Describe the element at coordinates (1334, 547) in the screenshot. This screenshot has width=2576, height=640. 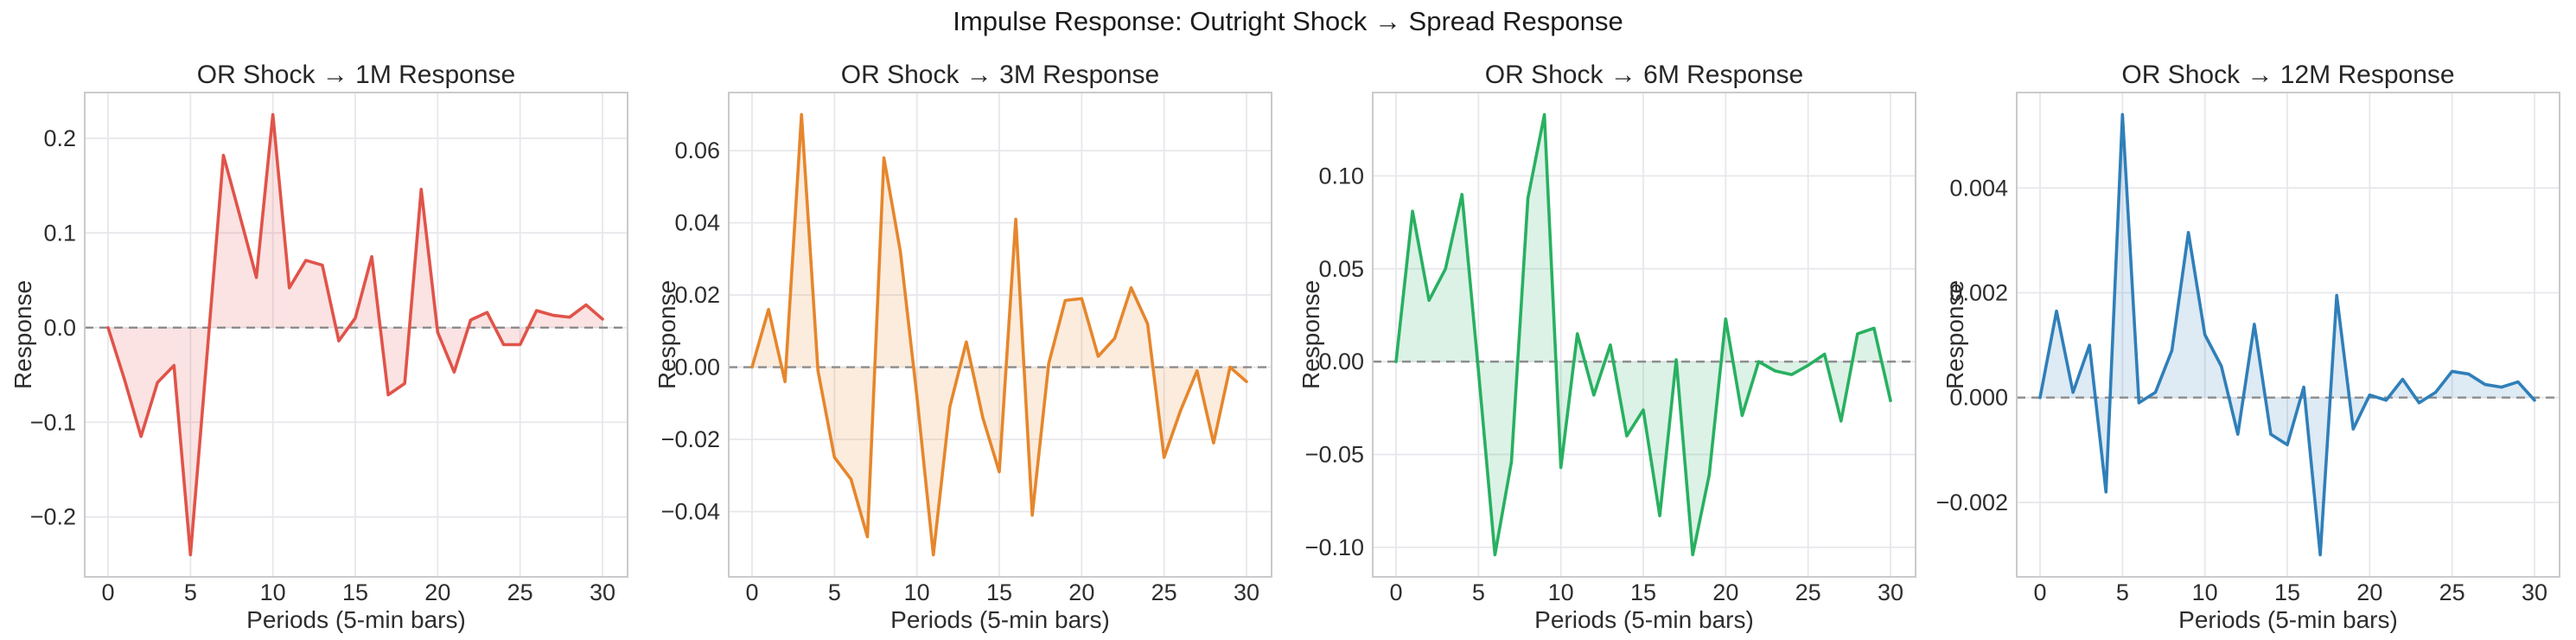
I see `svg-text: −0.10` at that location.